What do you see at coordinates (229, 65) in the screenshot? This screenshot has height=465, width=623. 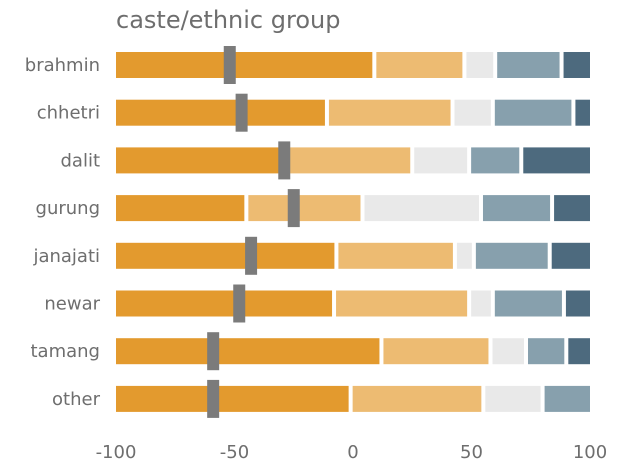 I see `marker-brahmin` at bounding box center [229, 65].